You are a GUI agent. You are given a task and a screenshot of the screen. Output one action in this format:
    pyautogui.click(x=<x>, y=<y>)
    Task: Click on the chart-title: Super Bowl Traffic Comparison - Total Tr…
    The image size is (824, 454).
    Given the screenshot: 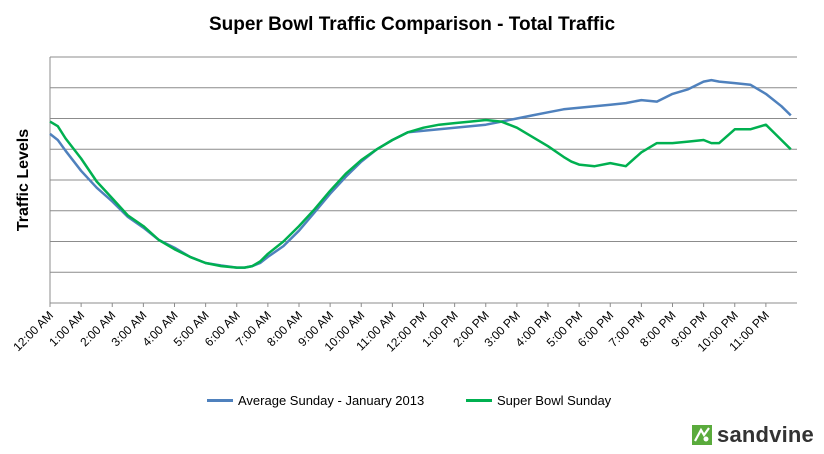 What is the action you would take?
    pyautogui.click(x=412, y=24)
    